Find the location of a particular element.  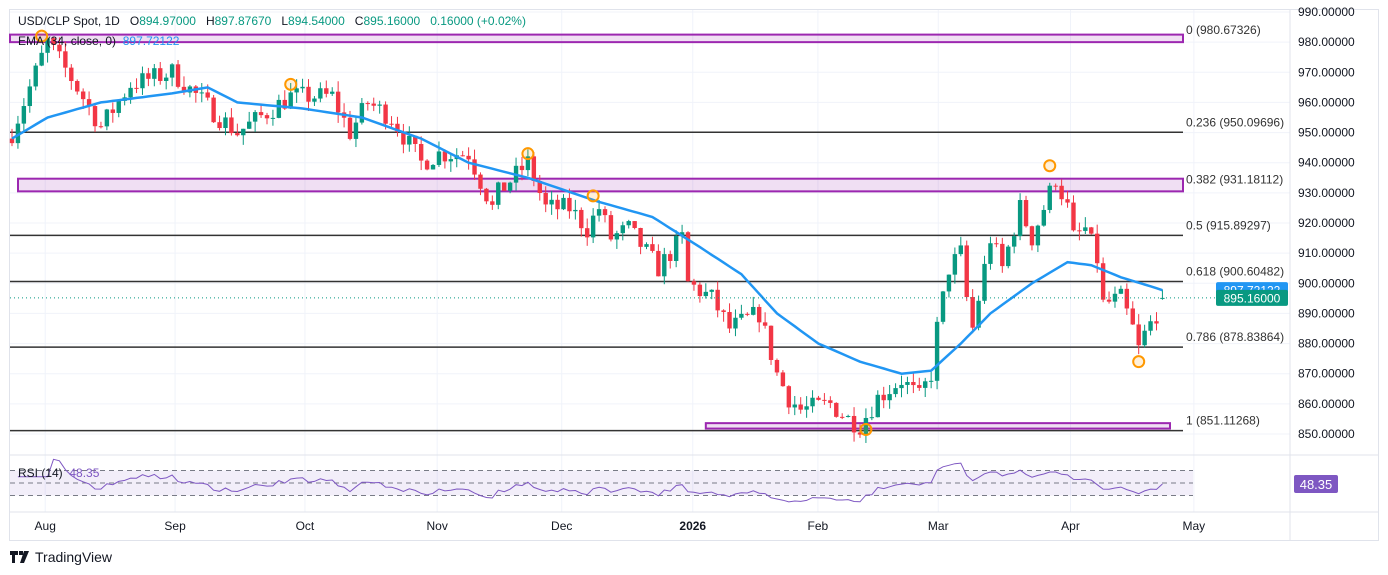

time-tick-label: Sep is located at coordinates (175, 526).